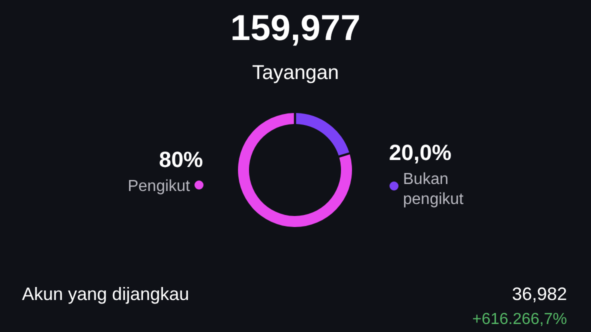 The height and width of the screenshot is (332, 591). What do you see at coordinates (433, 189) in the screenshot?
I see `legend-label: Bukan pengikut` at bounding box center [433, 189].